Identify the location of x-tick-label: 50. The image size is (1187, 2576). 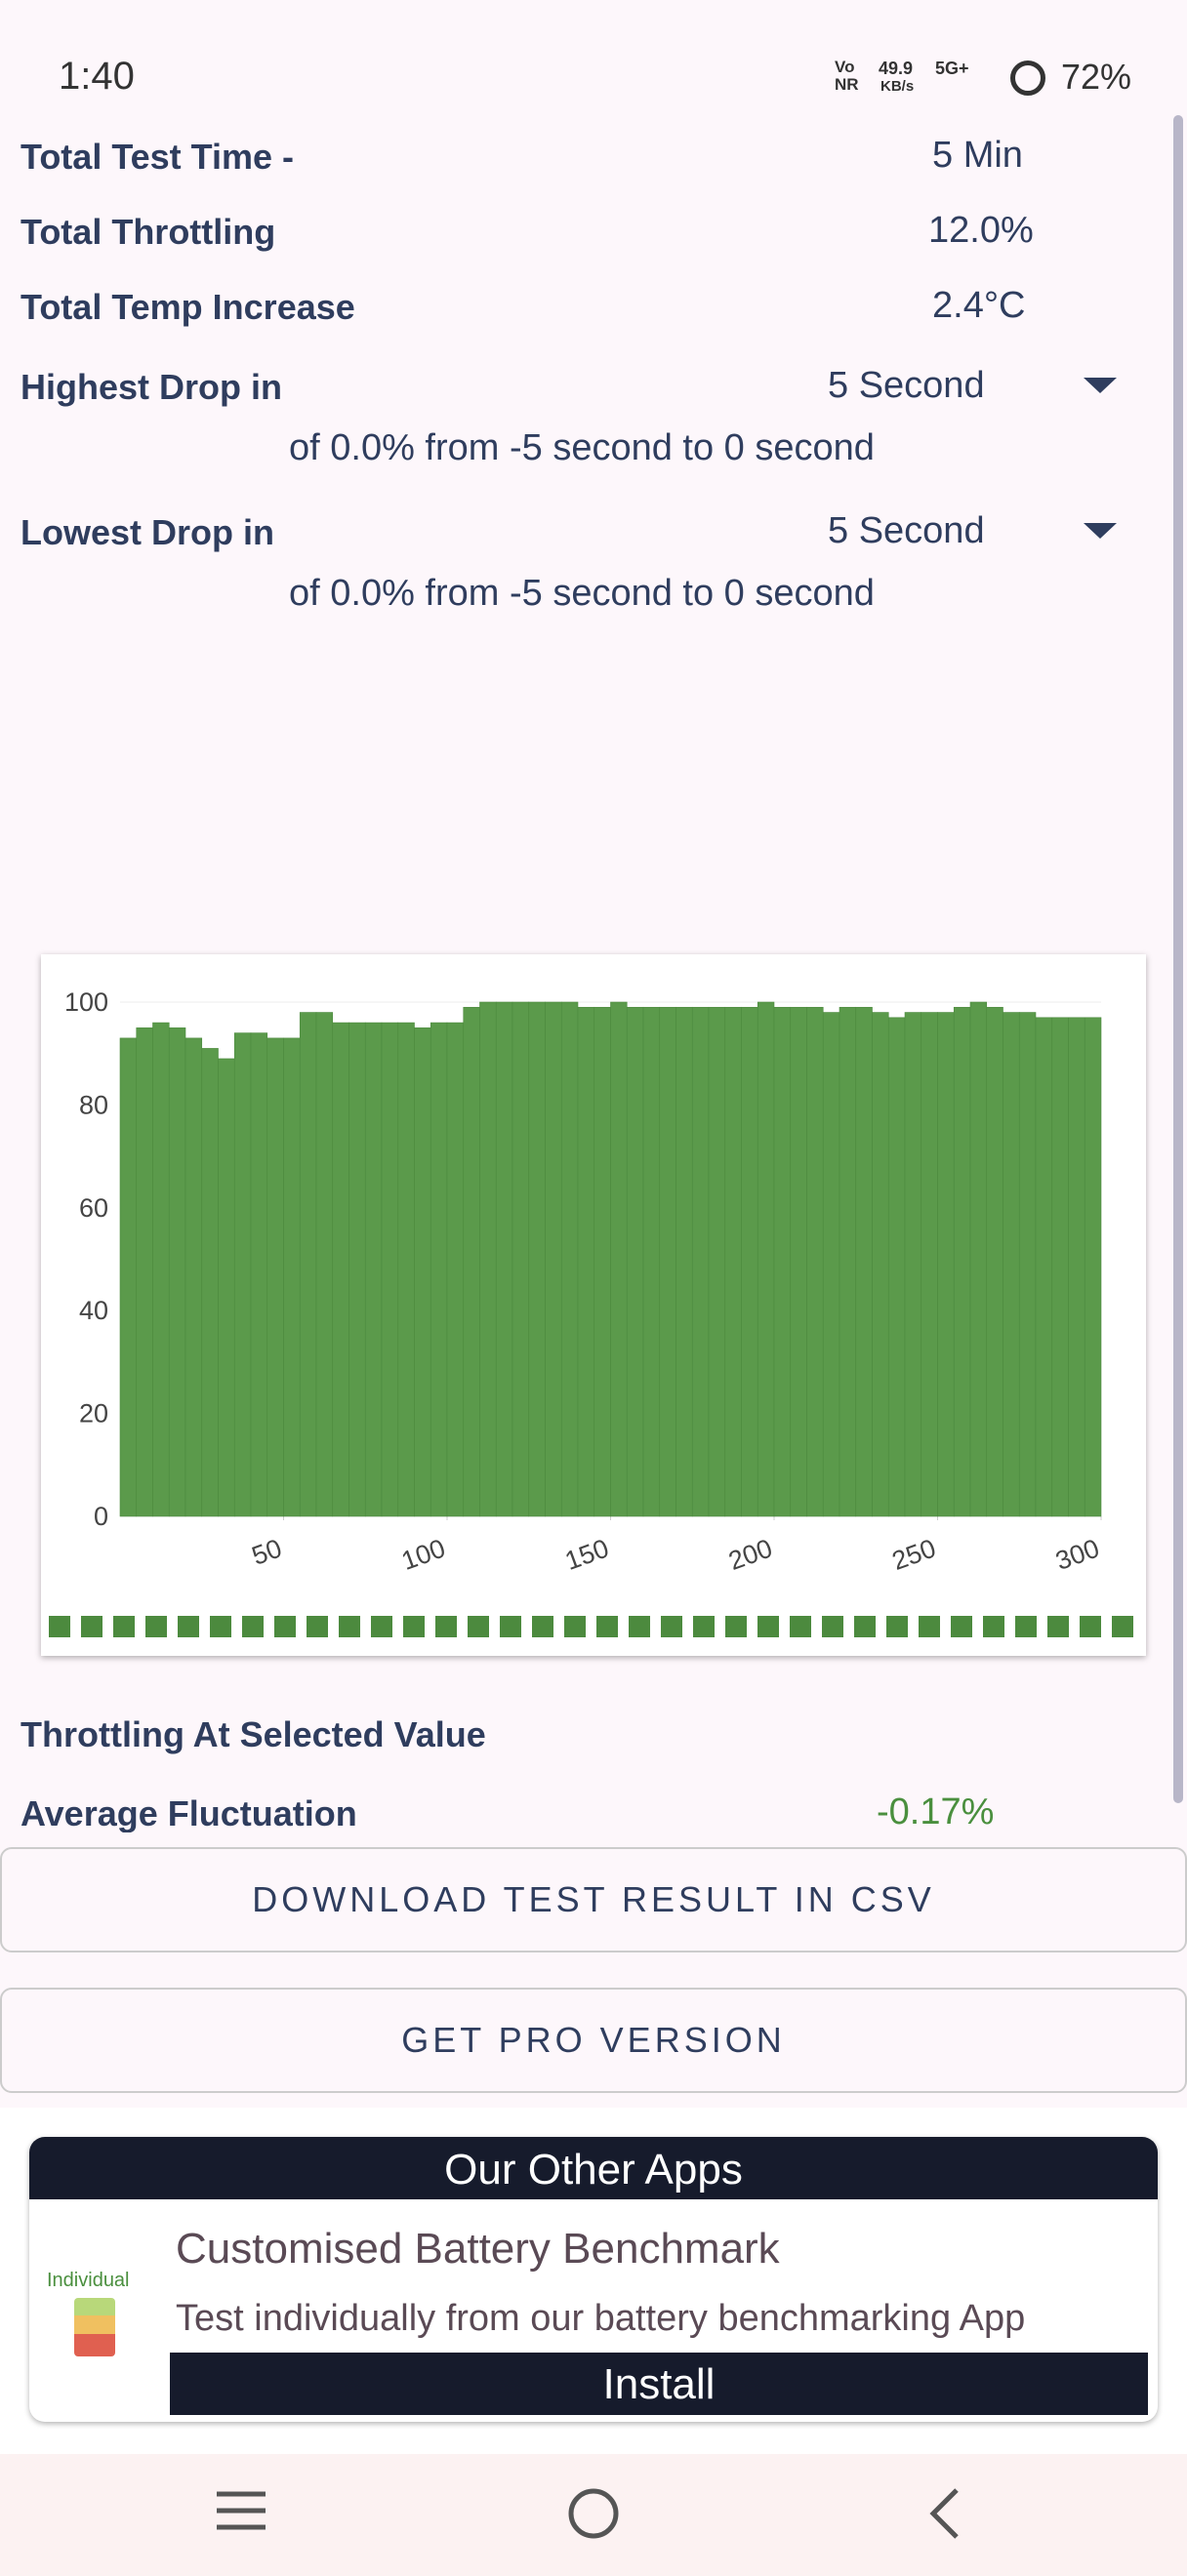
(266, 1551).